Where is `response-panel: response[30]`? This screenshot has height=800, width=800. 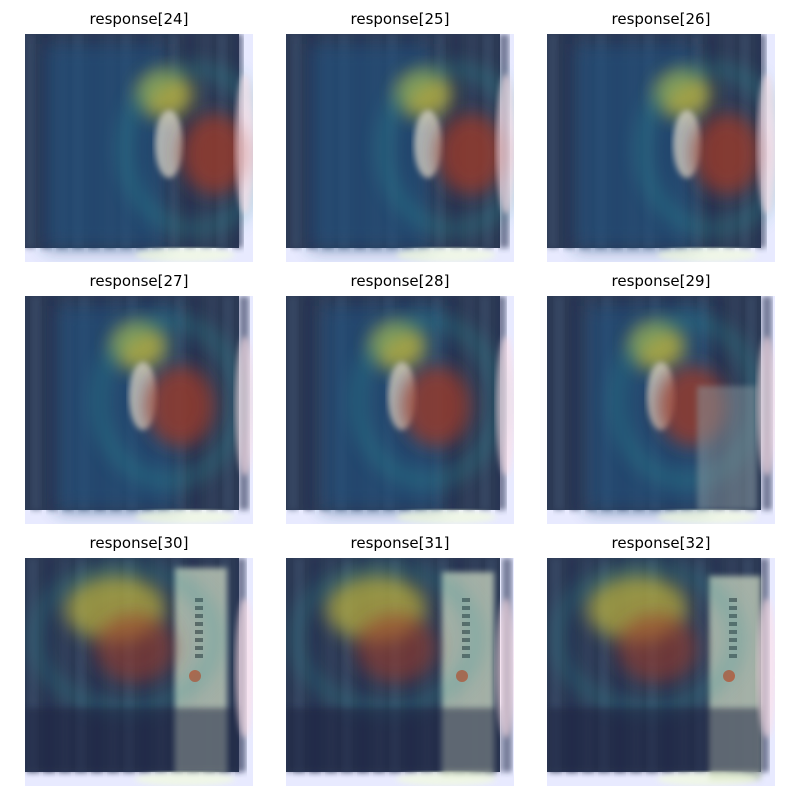 response-panel: response[30] is located at coordinates (139, 655).